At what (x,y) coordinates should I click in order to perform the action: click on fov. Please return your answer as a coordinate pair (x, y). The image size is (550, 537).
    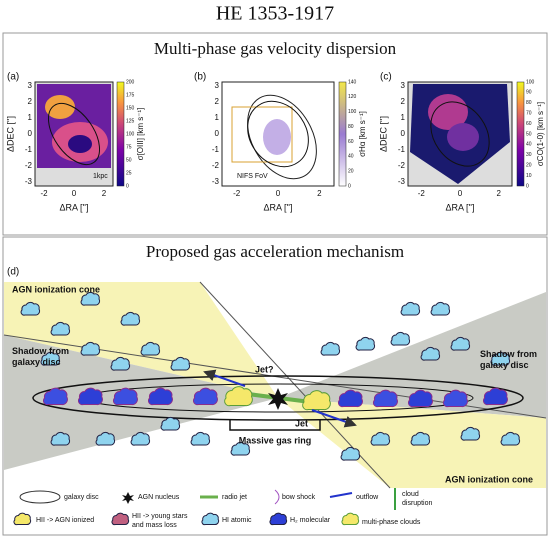
    Looking at the image, I should click on (262, 134).